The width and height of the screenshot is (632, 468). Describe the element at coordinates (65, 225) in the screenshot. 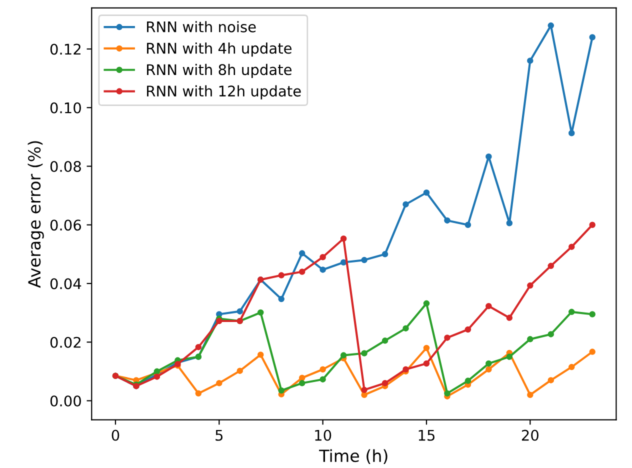

I see `y-tick-label: 0.06` at that location.